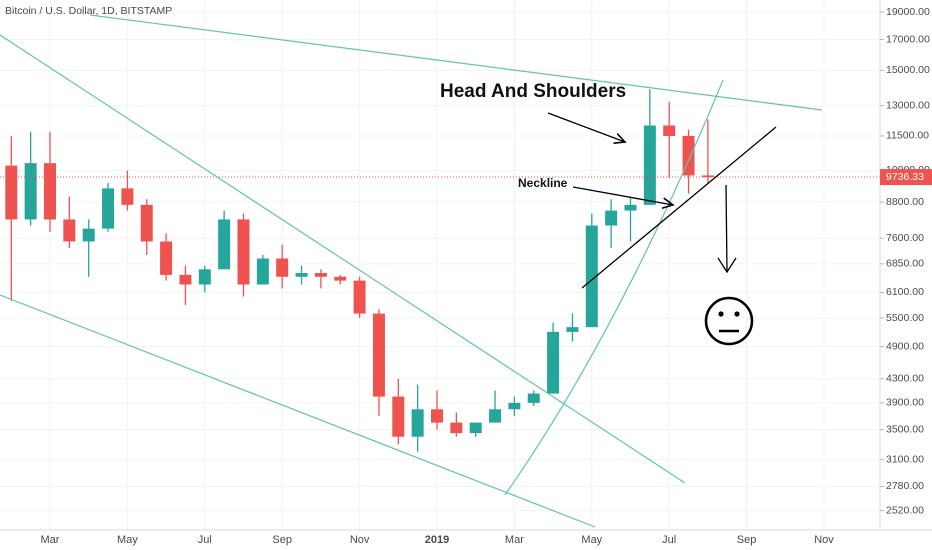 Image resolution: width=932 pixels, height=550 pixels. What do you see at coordinates (908, 39) in the screenshot?
I see `y-tick-label: 17000.00` at bounding box center [908, 39].